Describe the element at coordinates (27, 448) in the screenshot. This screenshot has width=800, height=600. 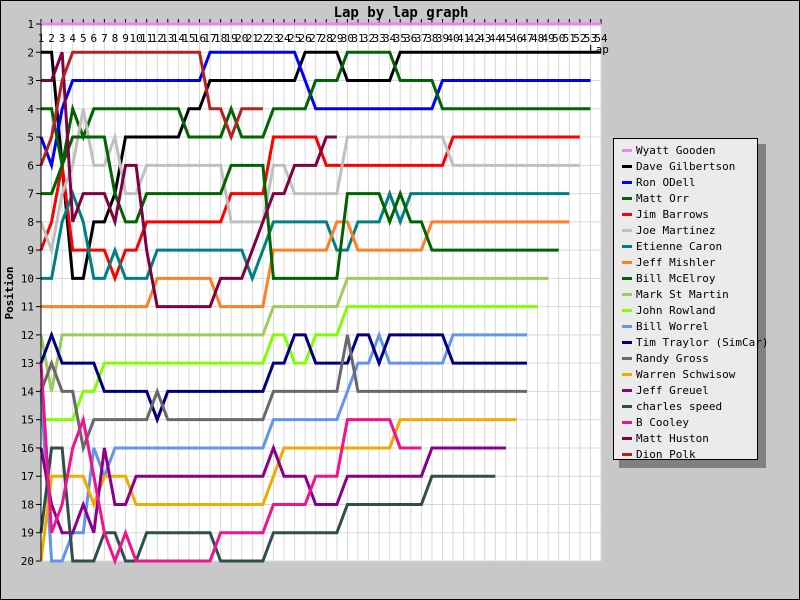
I see `y-tick-label: 16` at that location.